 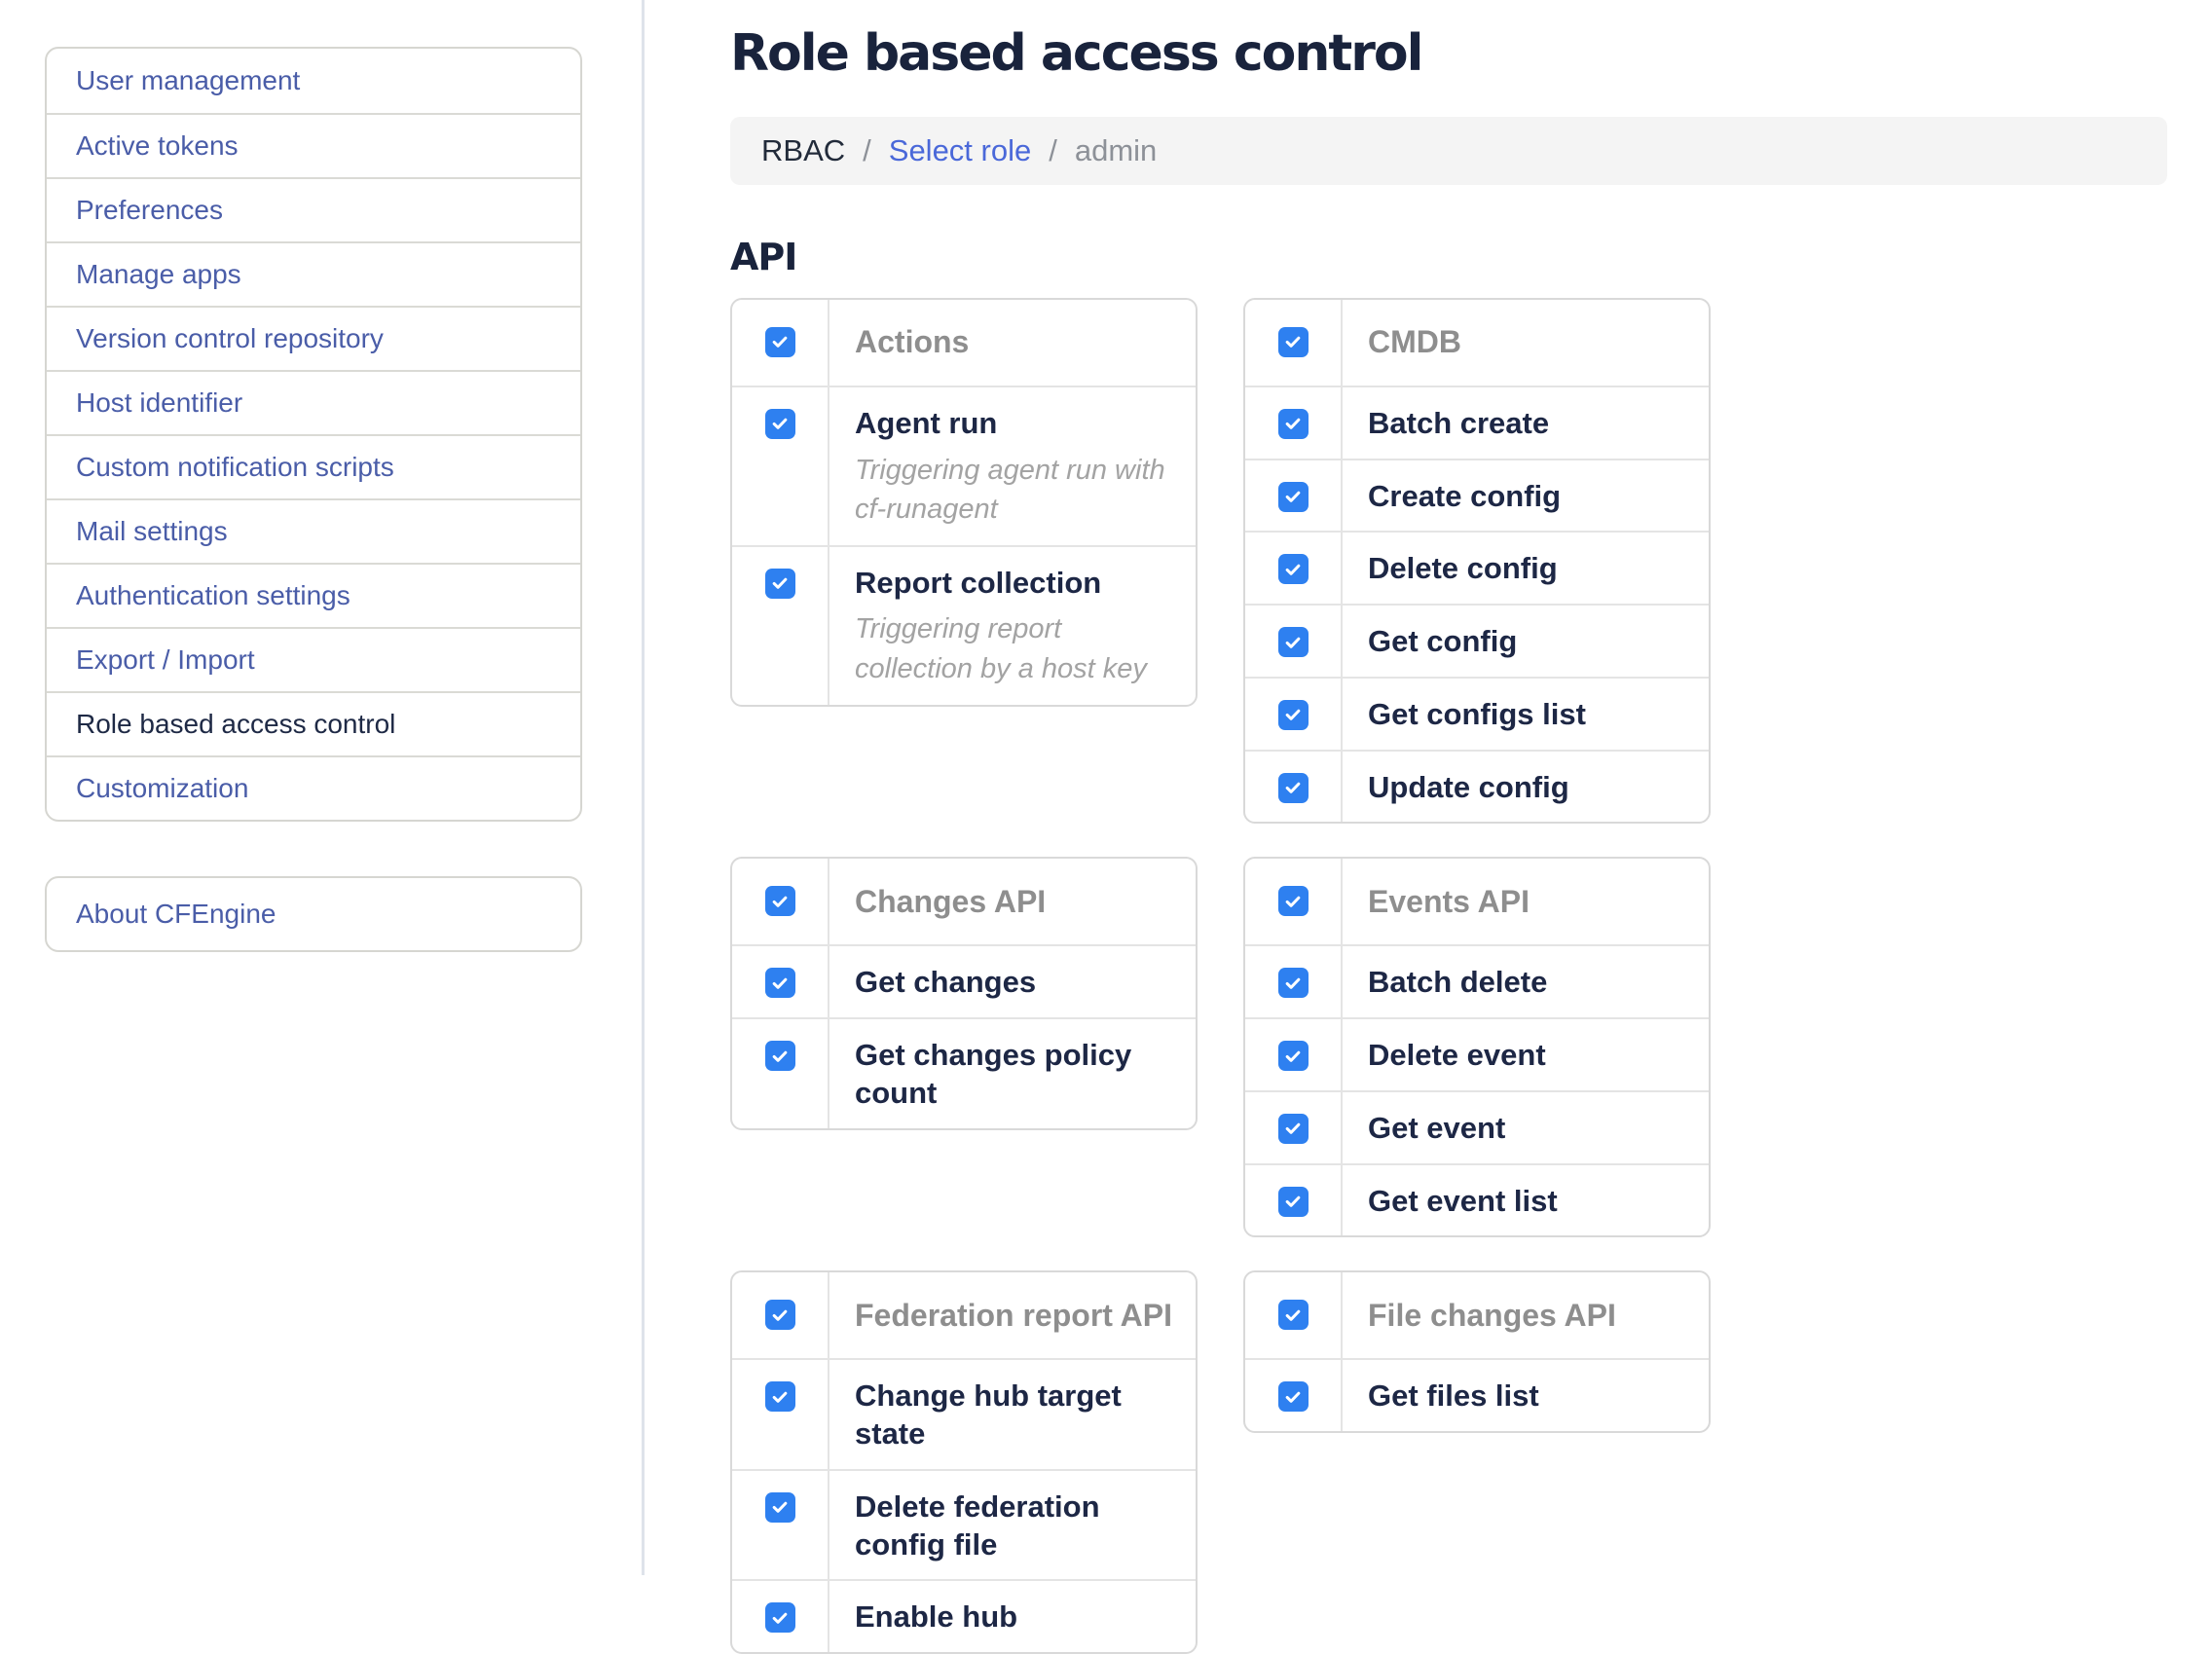 I want to click on permission-label: Update config, so click(x=1468, y=786).